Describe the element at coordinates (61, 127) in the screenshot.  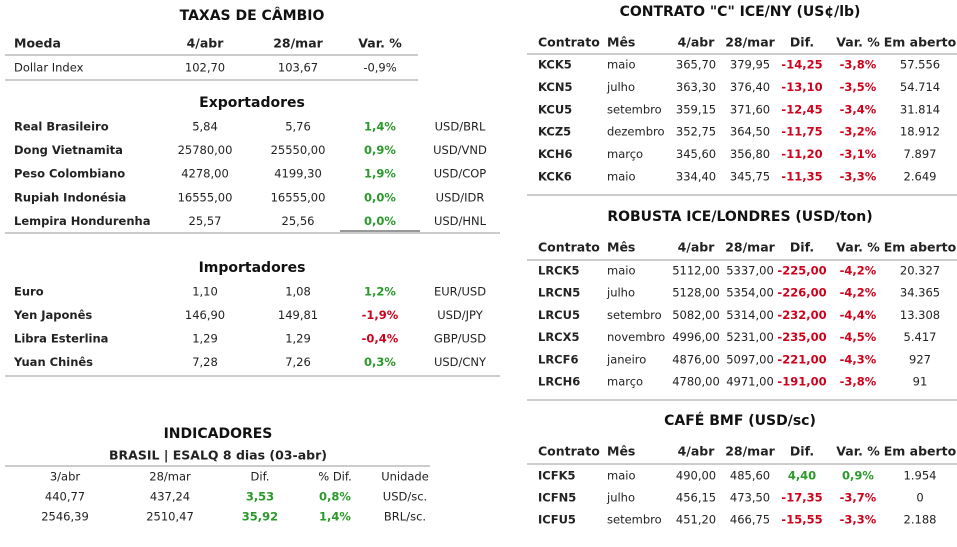
I see `cell: Real Brasileiro` at that location.